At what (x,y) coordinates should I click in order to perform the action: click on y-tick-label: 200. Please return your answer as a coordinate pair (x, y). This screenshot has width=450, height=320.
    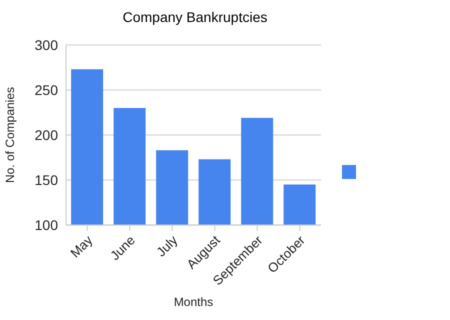
    Looking at the image, I should click on (46, 134).